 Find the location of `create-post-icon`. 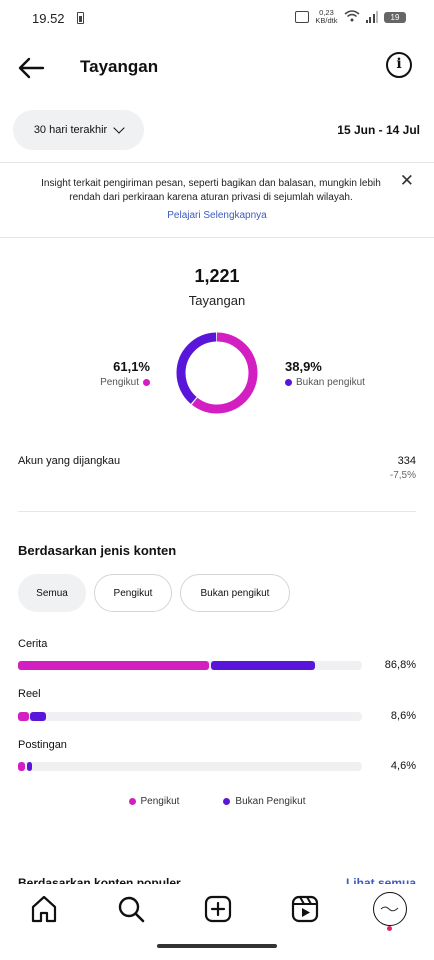

create-post-icon is located at coordinates (218, 909).